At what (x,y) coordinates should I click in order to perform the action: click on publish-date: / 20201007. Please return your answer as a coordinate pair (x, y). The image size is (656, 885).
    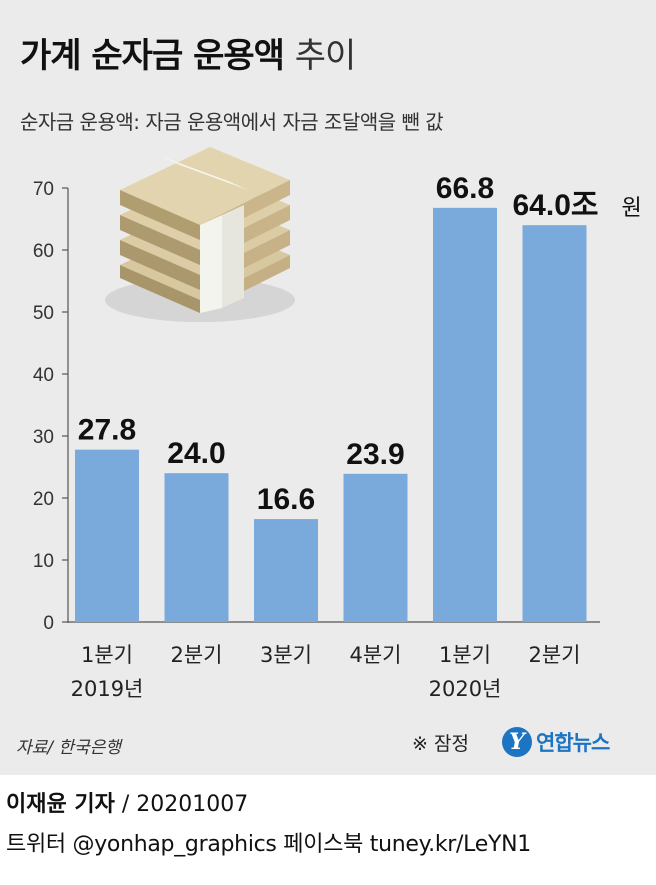
    Looking at the image, I should click on (185, 804).